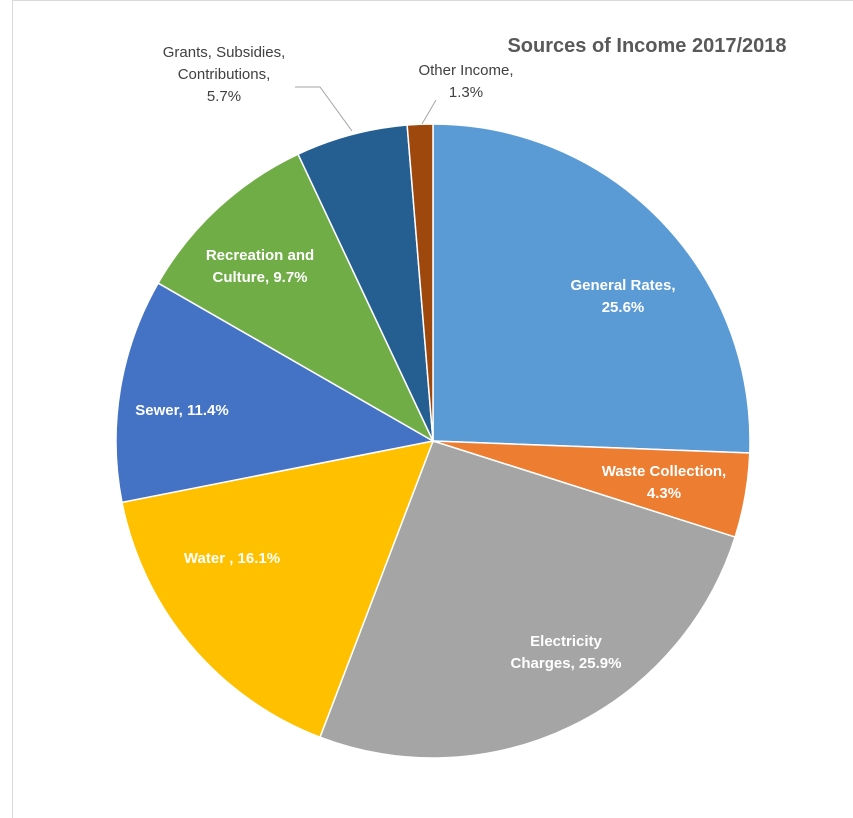 Image resolution: width=853 pixels, height=818 pixels. I want to click on data-label-water: Water , 16.1%, so click(232, 558).